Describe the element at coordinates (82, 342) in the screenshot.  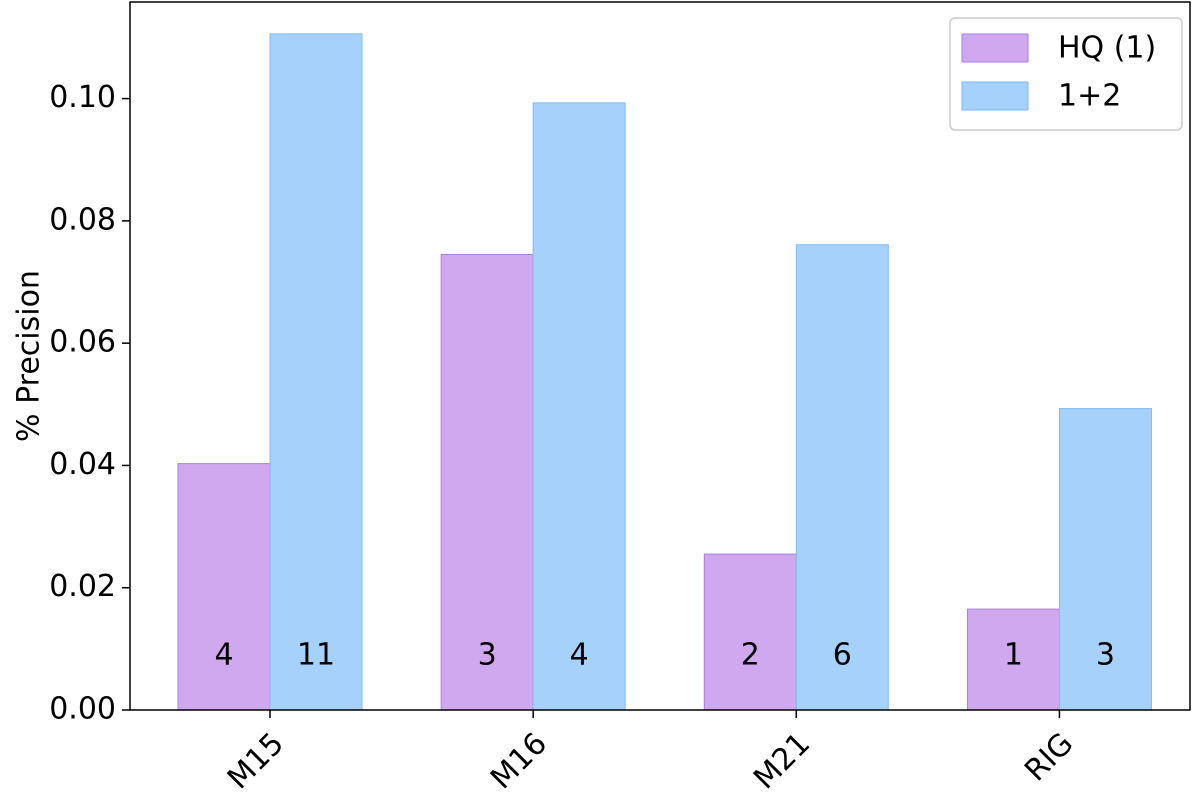
I see `y-tick-label: 0.06` at that location.